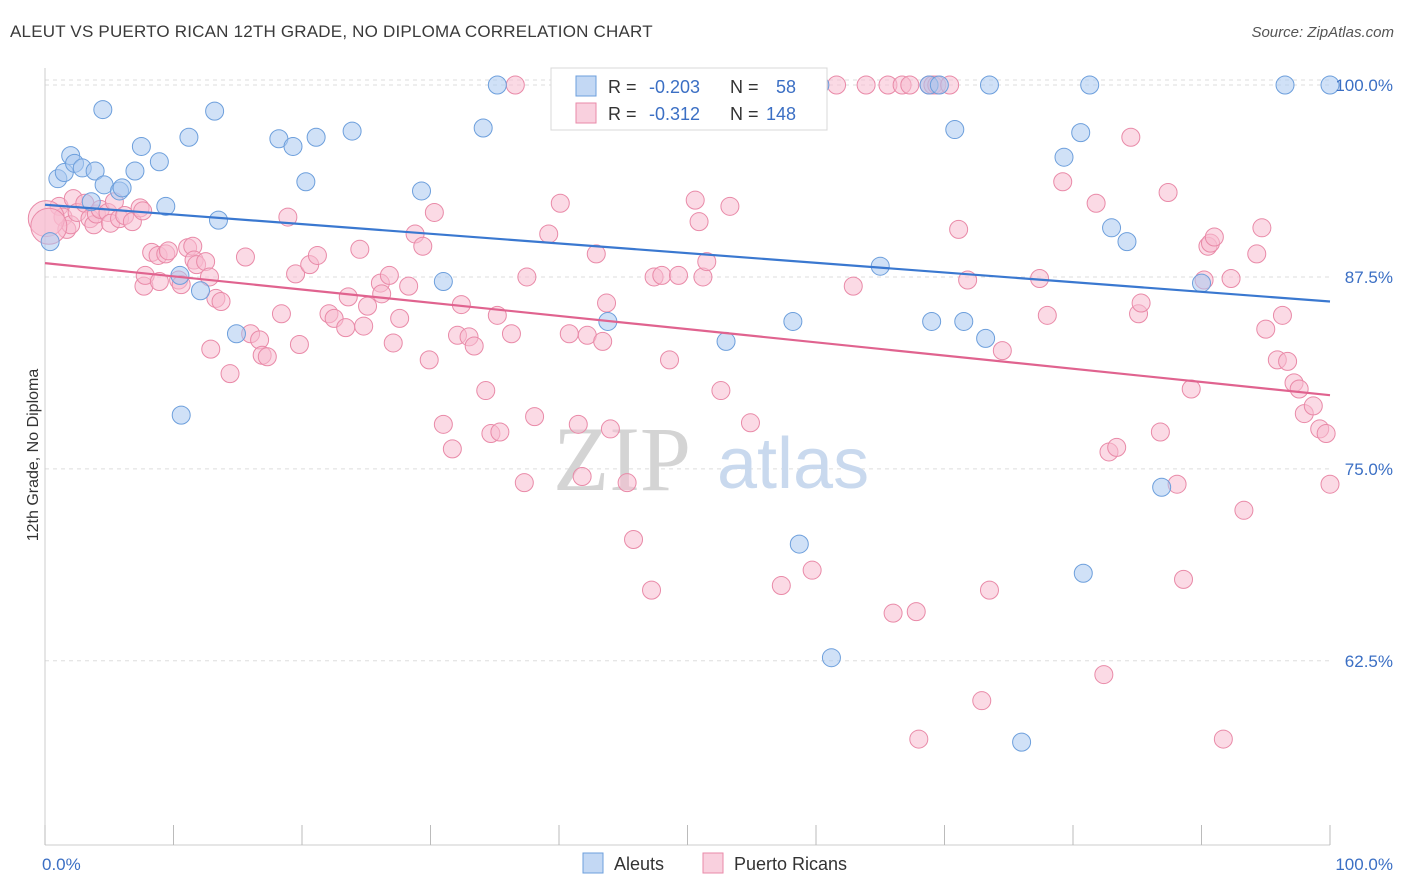  What do you see at coordinates (674, 114) in the screenshot?
I see `legend-r-value-puerto-ricans: -0.312` at bounding box center [674, 114].